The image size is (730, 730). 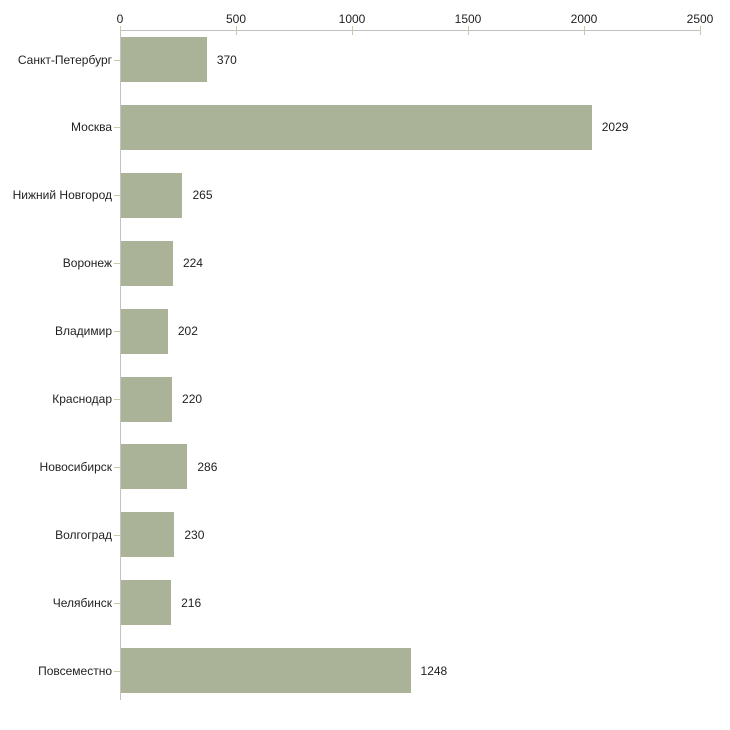 I want to click on category-label: Москва, so click(x=91, y=127).